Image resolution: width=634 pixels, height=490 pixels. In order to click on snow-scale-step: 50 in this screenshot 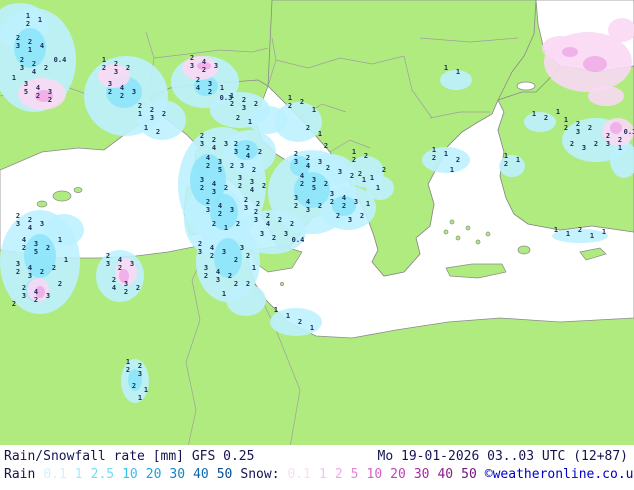, I will do `click(469, 474)`.